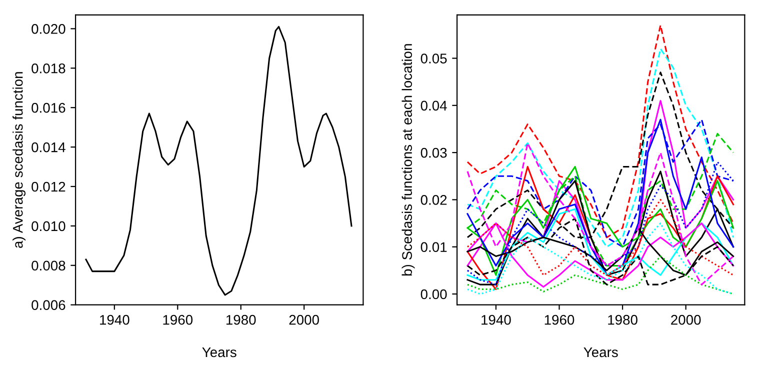  Describe the element at coordinates (49, 265) in the screenshot. I see `y-tick-label: 0.008` at that location.